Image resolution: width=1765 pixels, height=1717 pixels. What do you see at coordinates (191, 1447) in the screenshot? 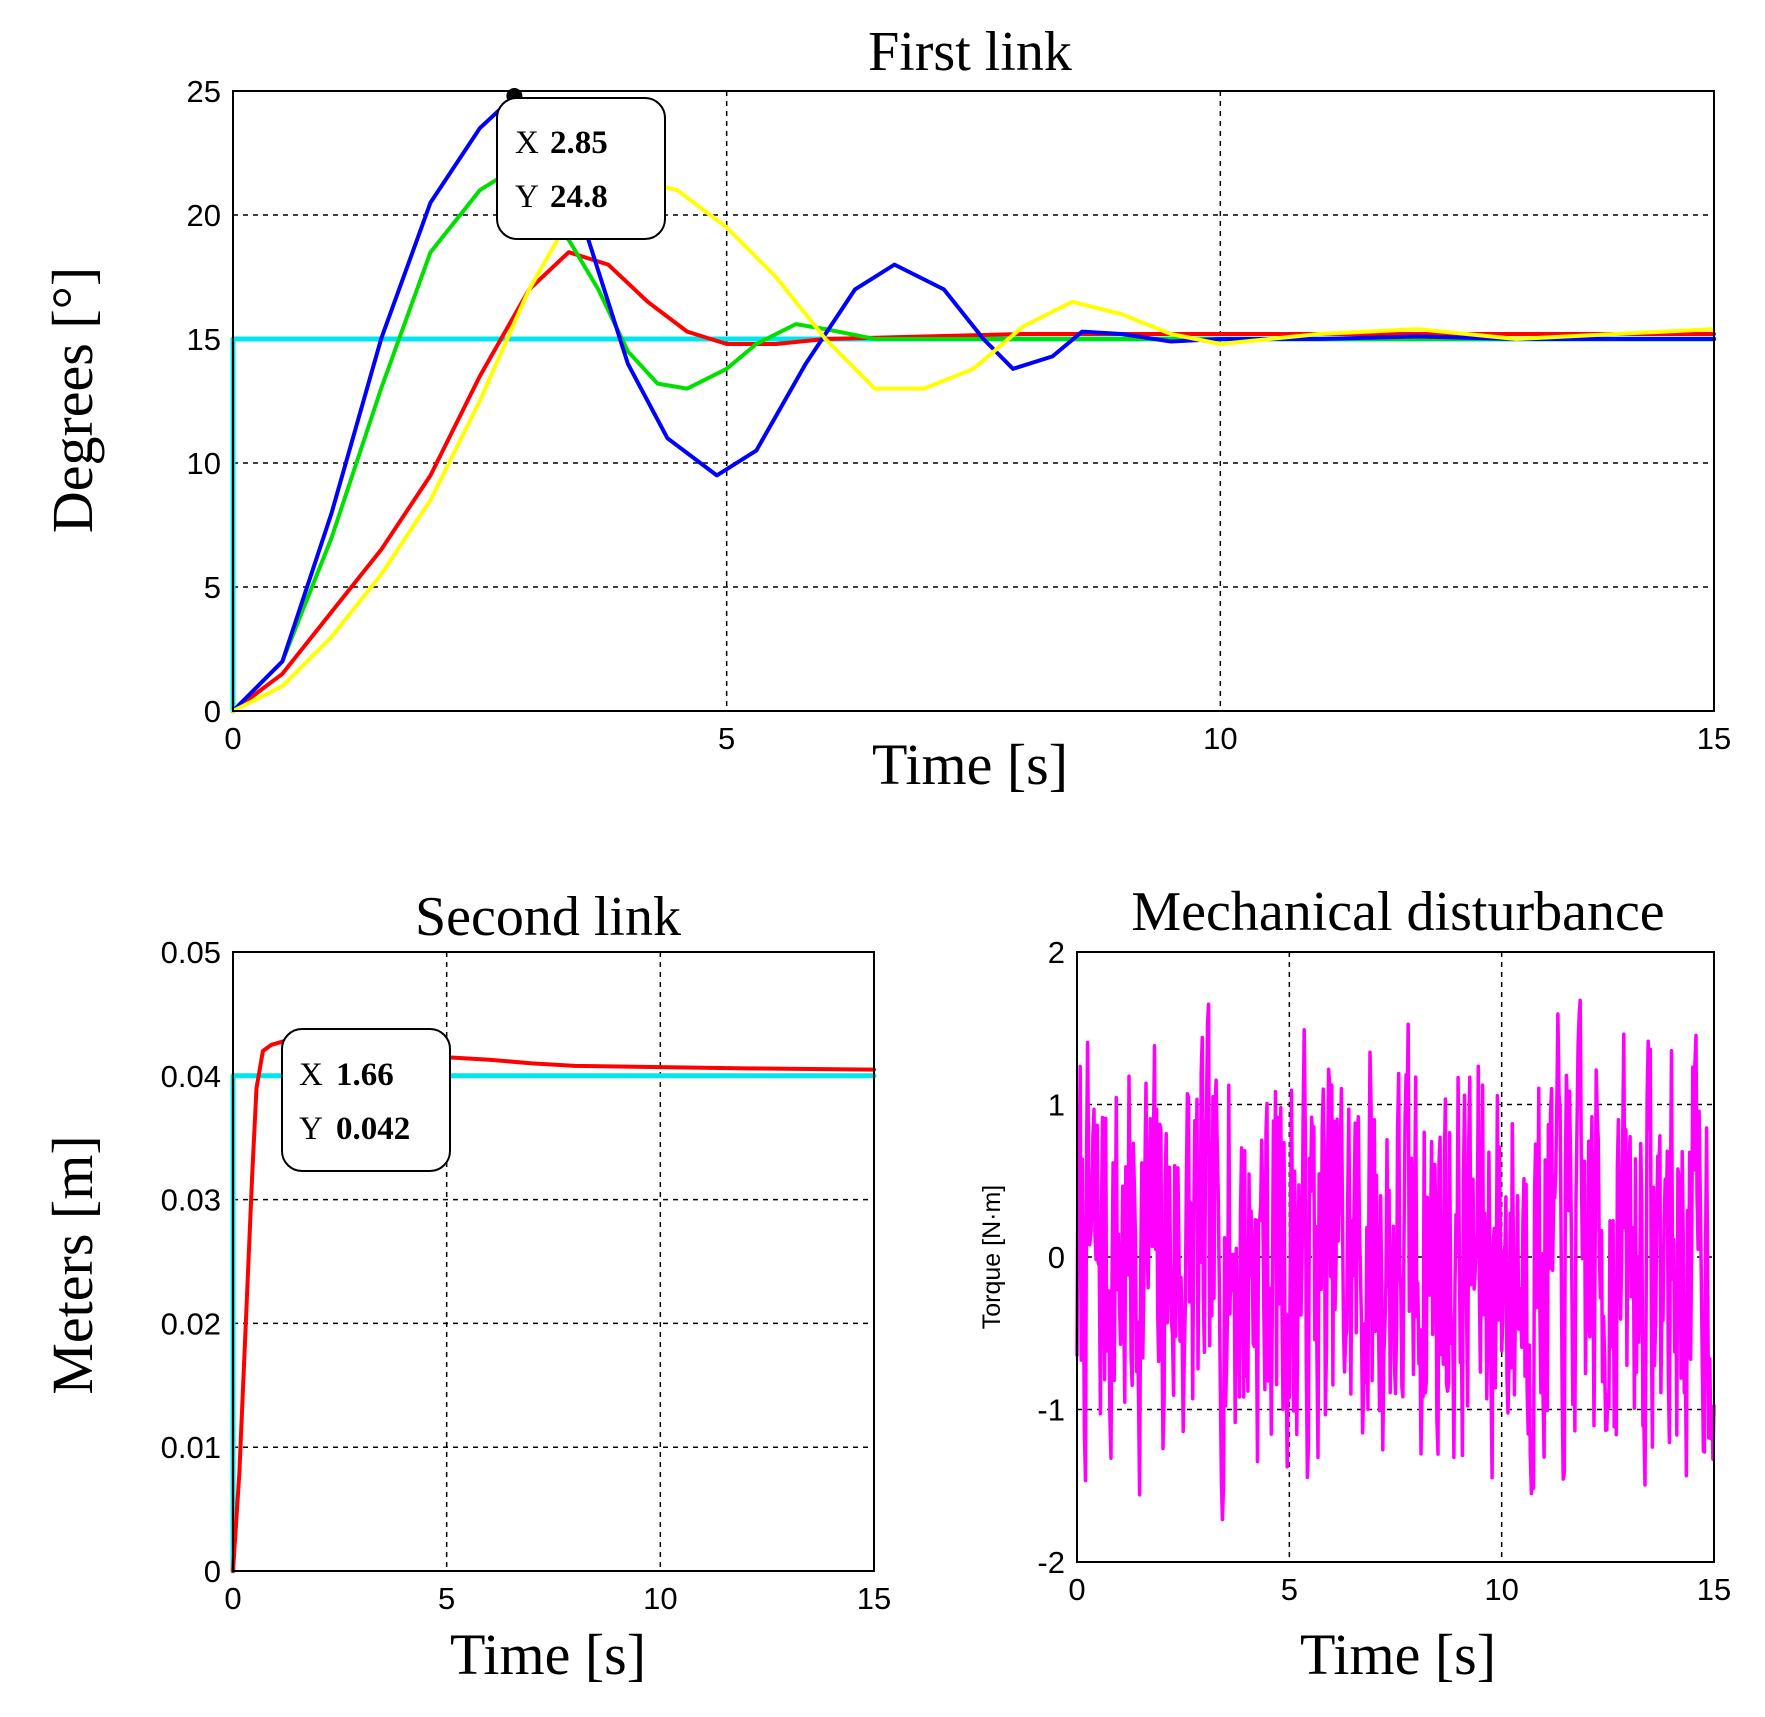
I see `second-link-ytick-label: 0.01` at bounding box center [191, 1447].